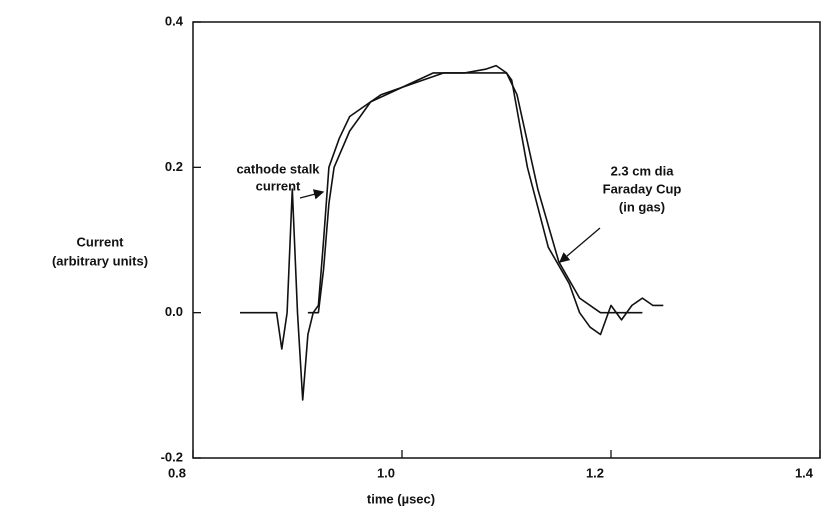 This screenshot has height=512, width=828. What do you see at coordinates (595, 472) in the screenshot?
I see `x-tick-label: 1.2` at bounding box center [595, 472].